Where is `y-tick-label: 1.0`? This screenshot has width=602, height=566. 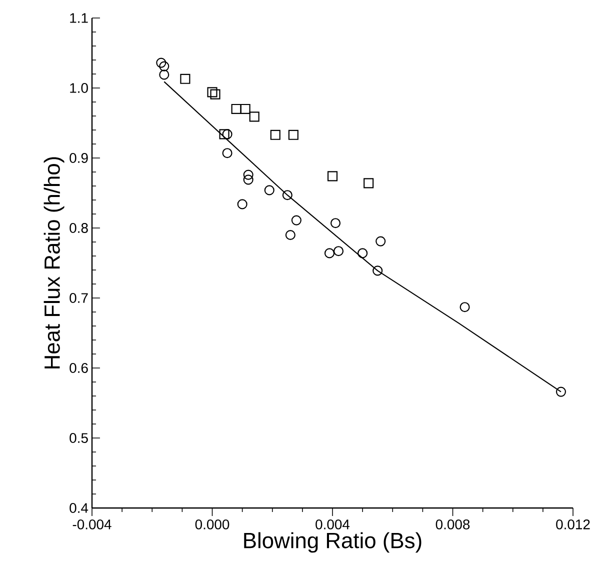 y-tick-label: 1.0 is located at coordinates (79, 88).